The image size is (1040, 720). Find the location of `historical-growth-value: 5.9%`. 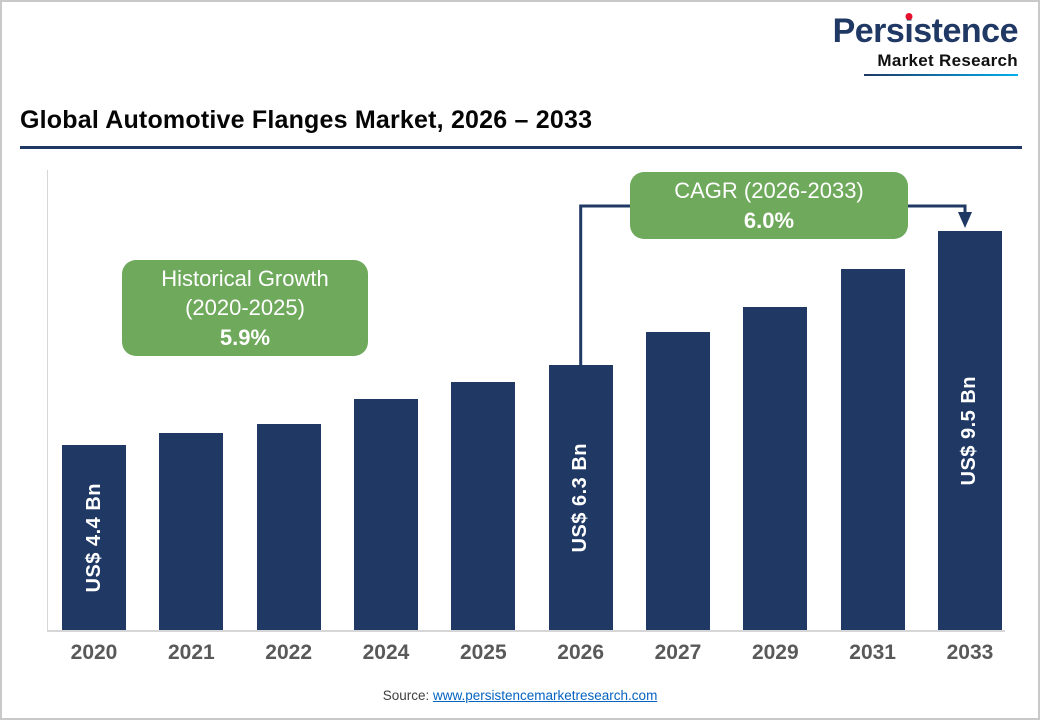

historical-growth-value: 5.9% is located at coordinates (245, 337).